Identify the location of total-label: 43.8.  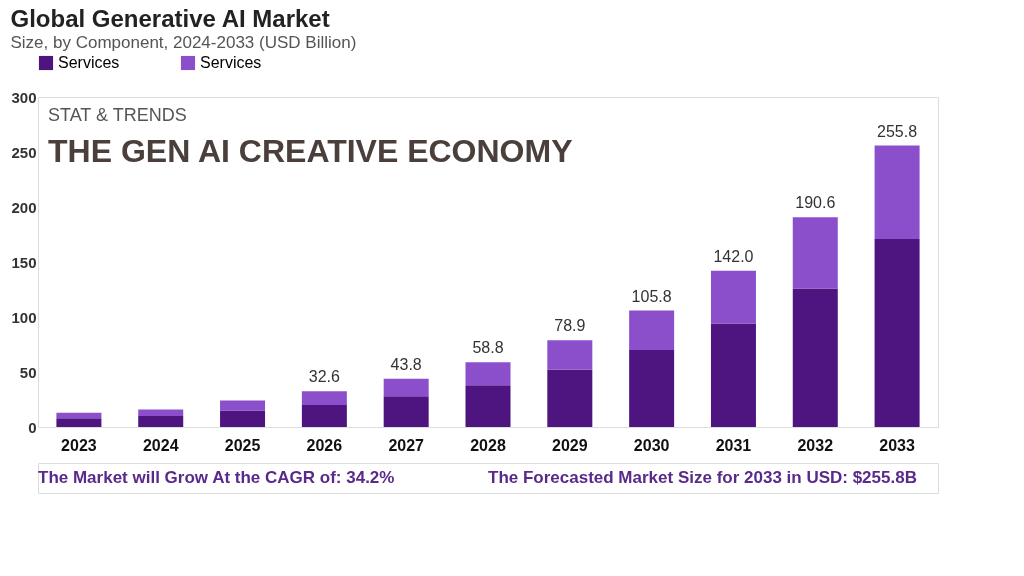
(406, 364).